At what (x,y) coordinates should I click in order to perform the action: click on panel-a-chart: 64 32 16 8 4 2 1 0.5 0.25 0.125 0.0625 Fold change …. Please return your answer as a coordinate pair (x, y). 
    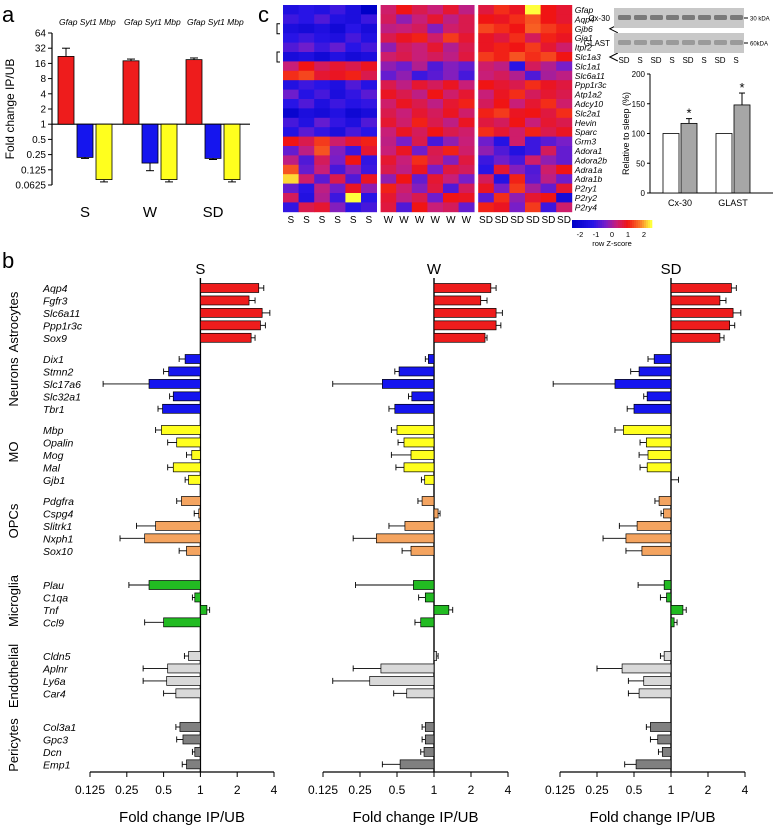
    Looking at the image, I should click on (126, 119).